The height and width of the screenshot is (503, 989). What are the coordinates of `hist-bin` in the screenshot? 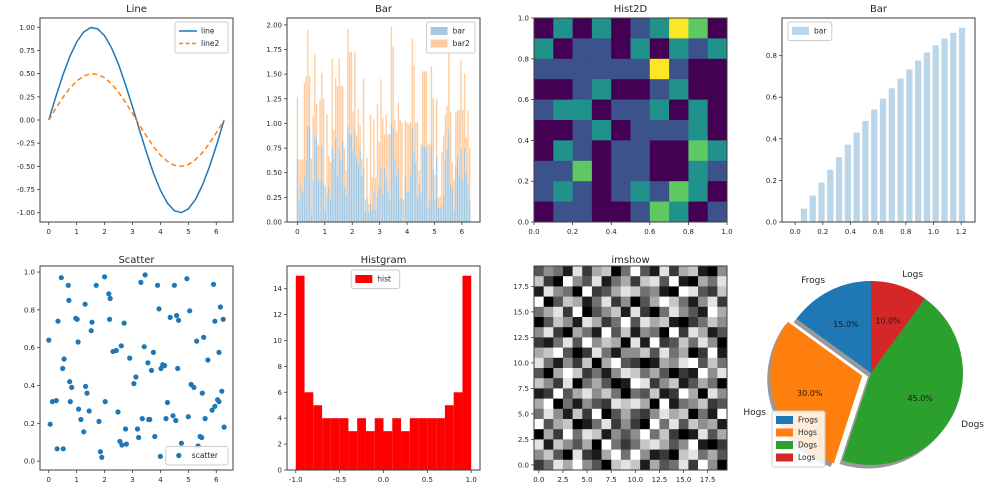 It's located at (440, 444).